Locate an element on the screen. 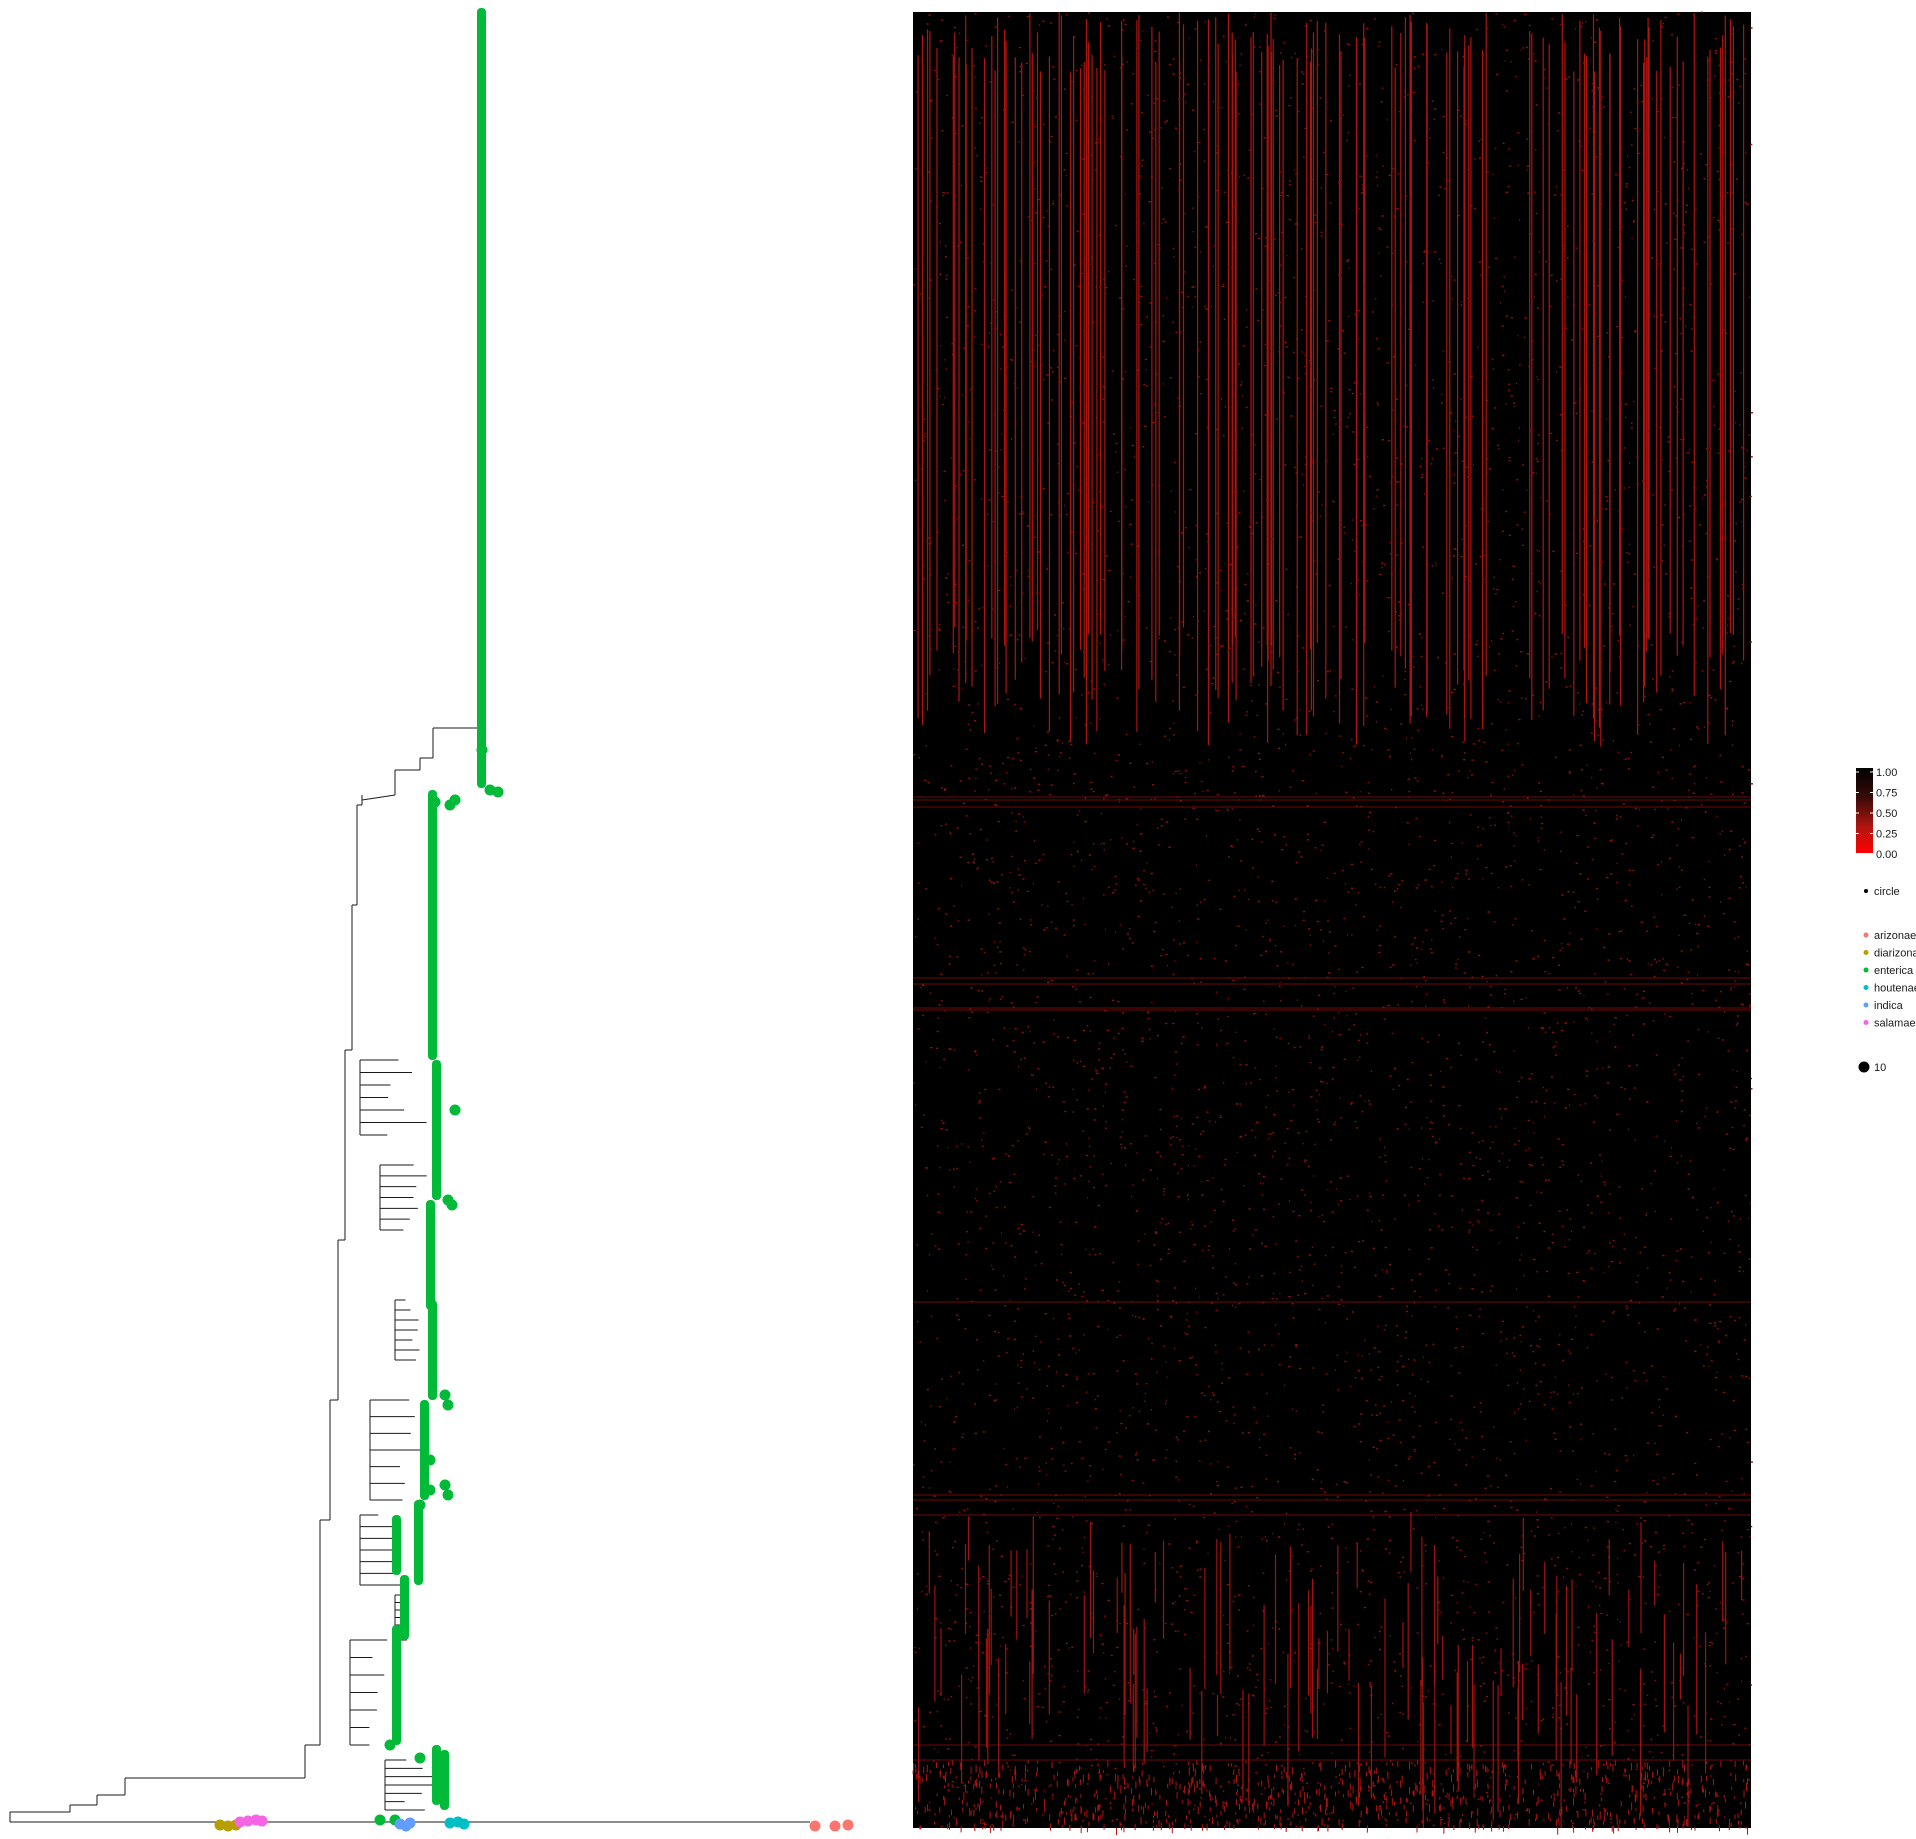 The image size is (1916, 1839). heatmap-lower-stripes is located at coordinates (1330, 1670).